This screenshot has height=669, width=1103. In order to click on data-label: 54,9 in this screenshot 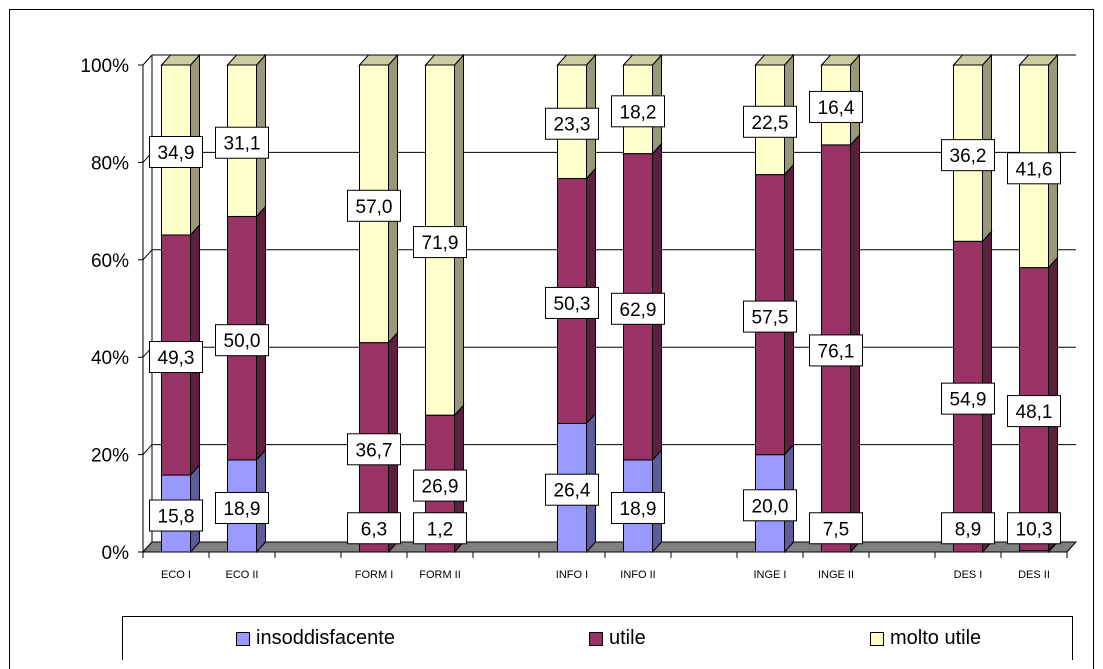, I will do `click(968, 400)`.